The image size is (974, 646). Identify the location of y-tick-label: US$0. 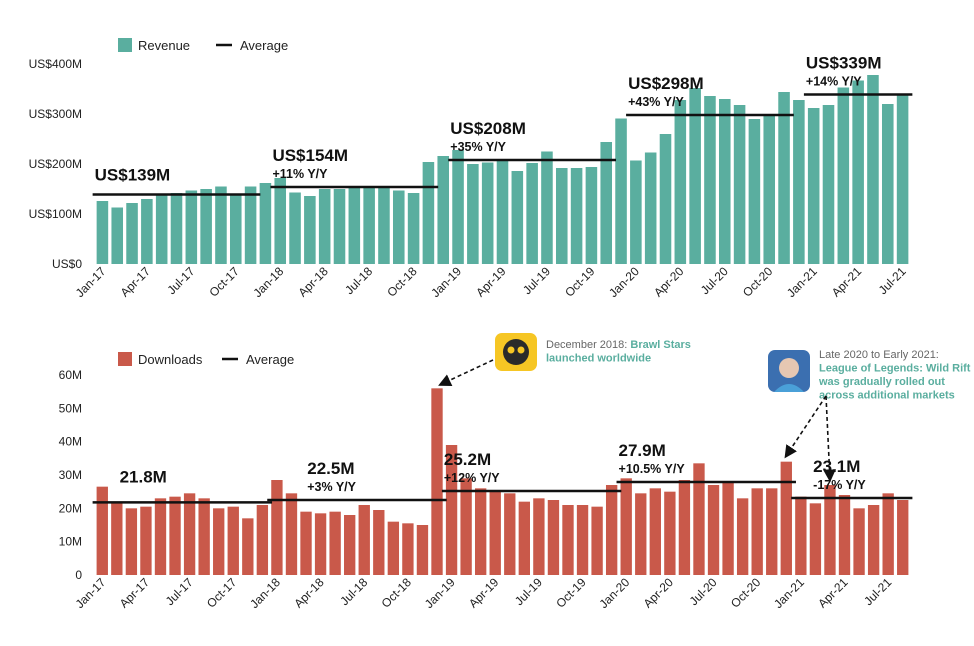
(67, 264).